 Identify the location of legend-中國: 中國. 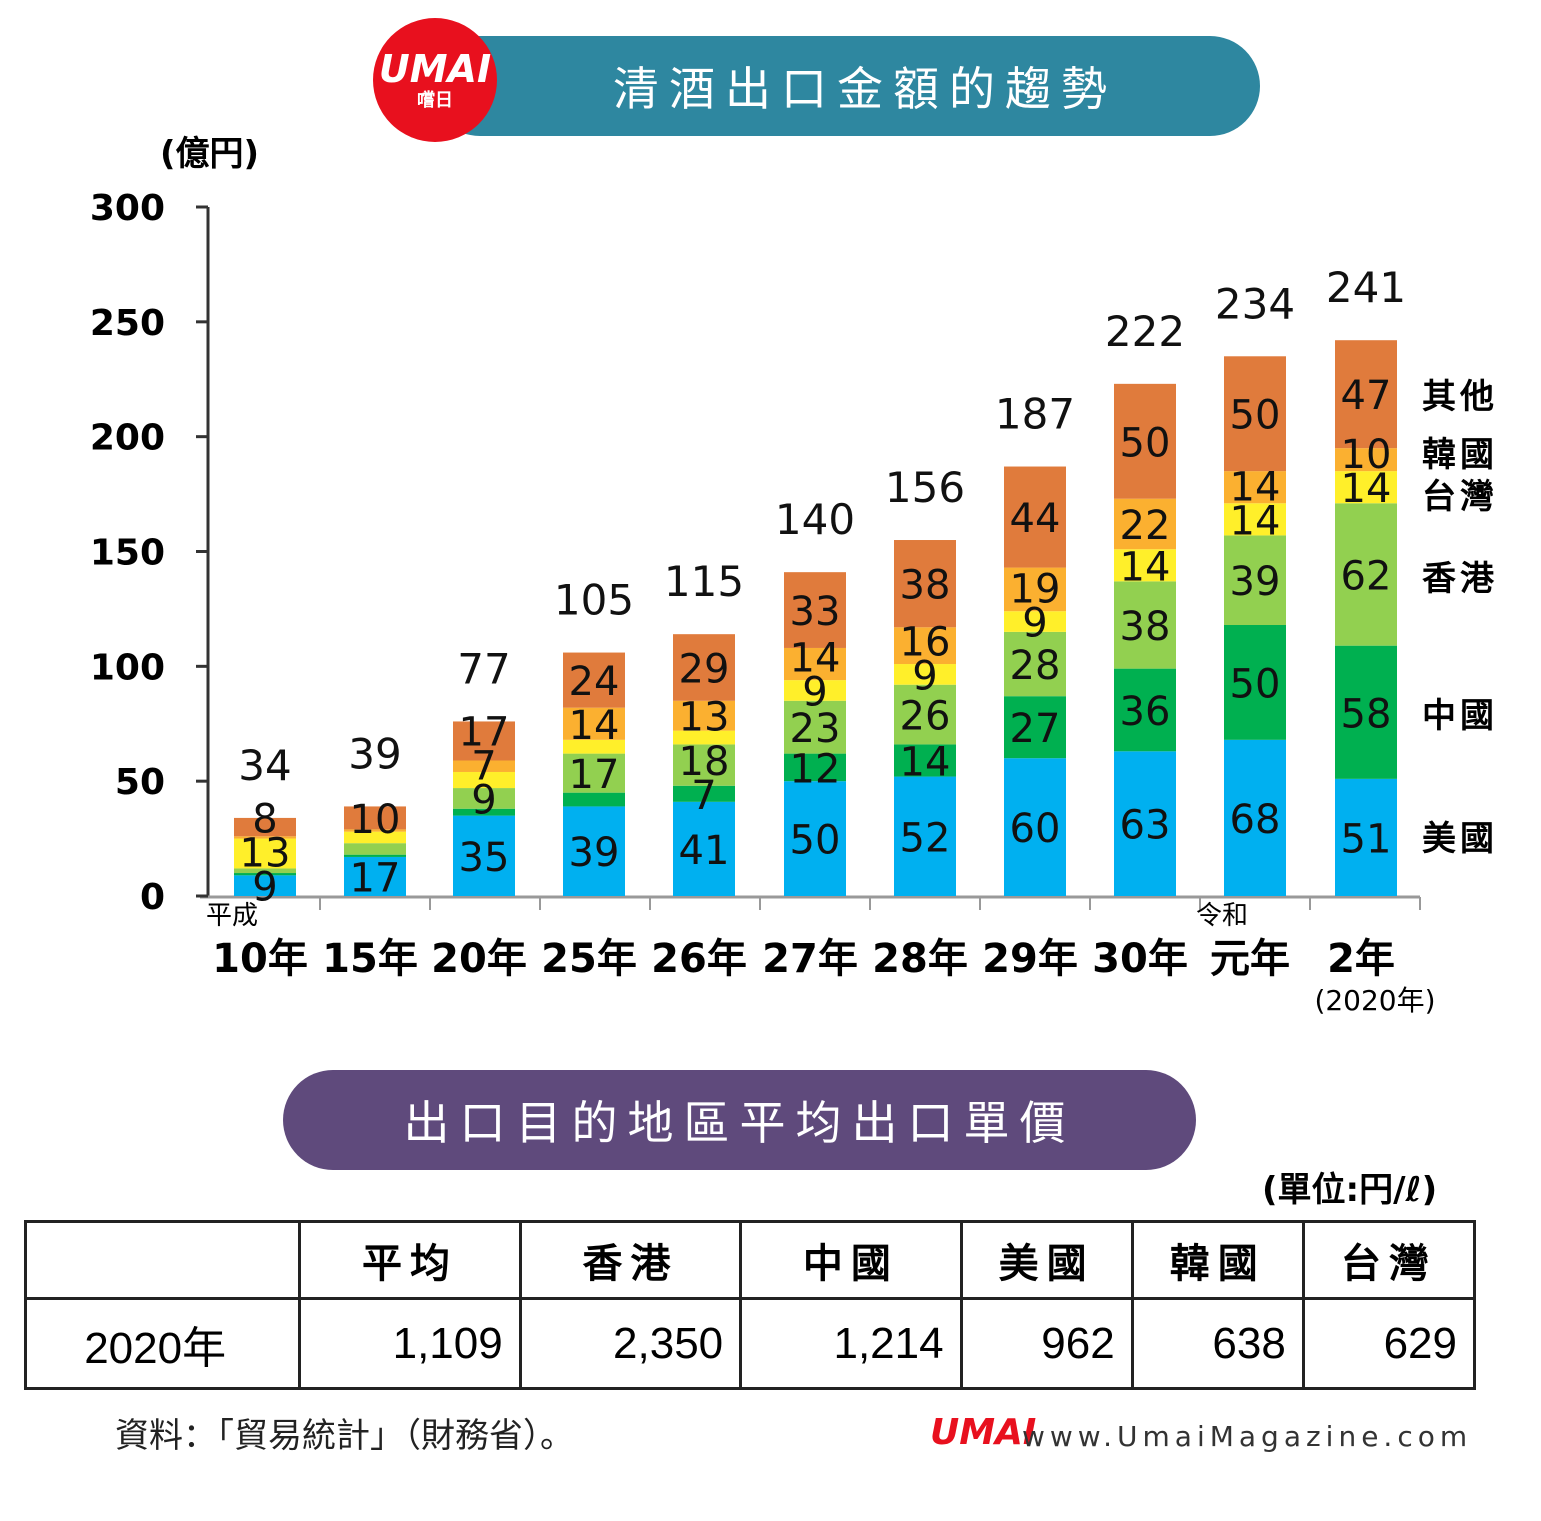
(1460, 716).